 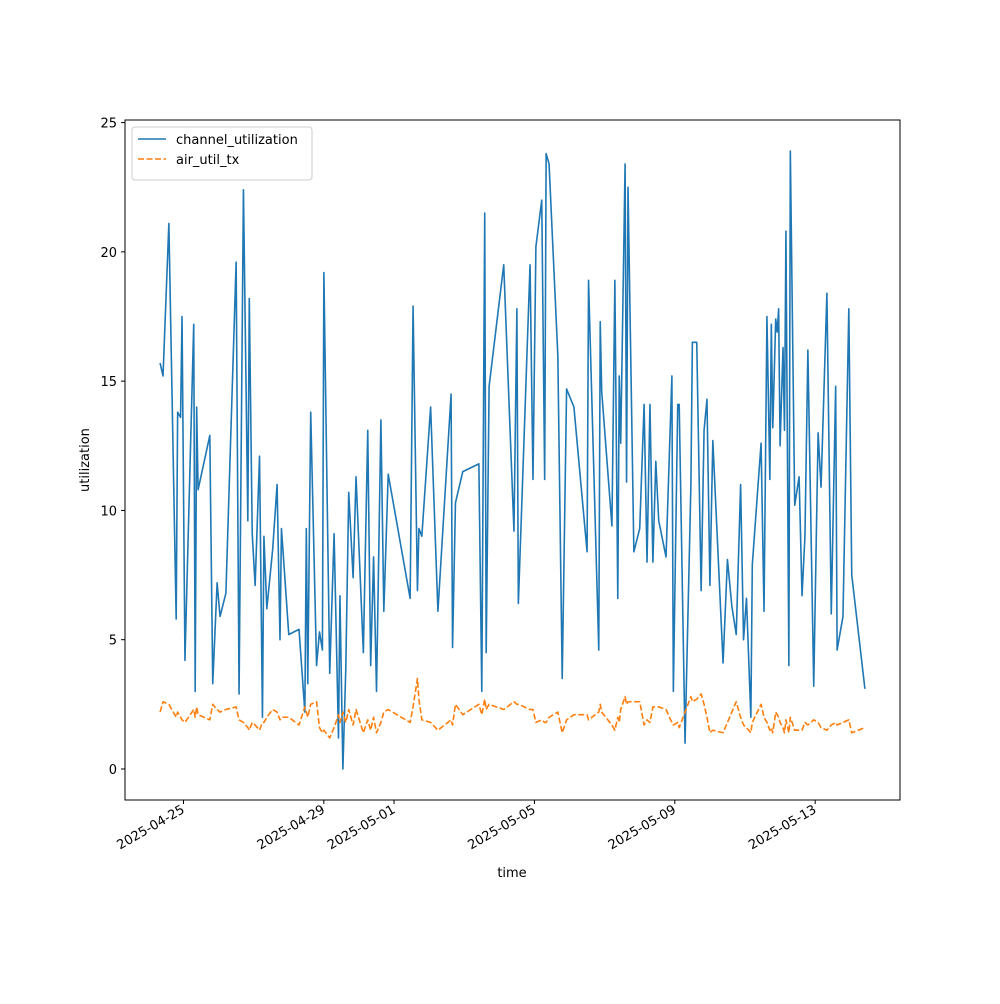 What do you see at coordinates (85, 460) in the screenshot?
I see `y-axis-label: utilization` at bounding box center [85, 460].